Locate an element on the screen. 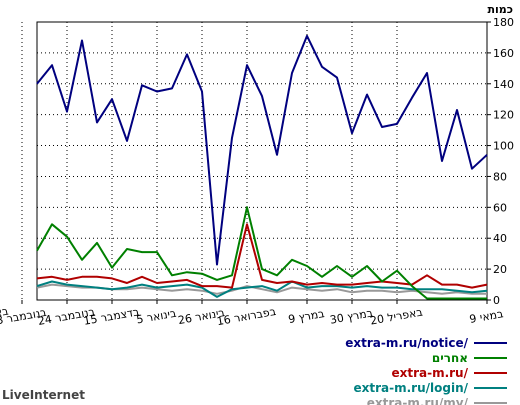  x-tick-label: 13 באוקטובר is located at coordinates (4, 317).